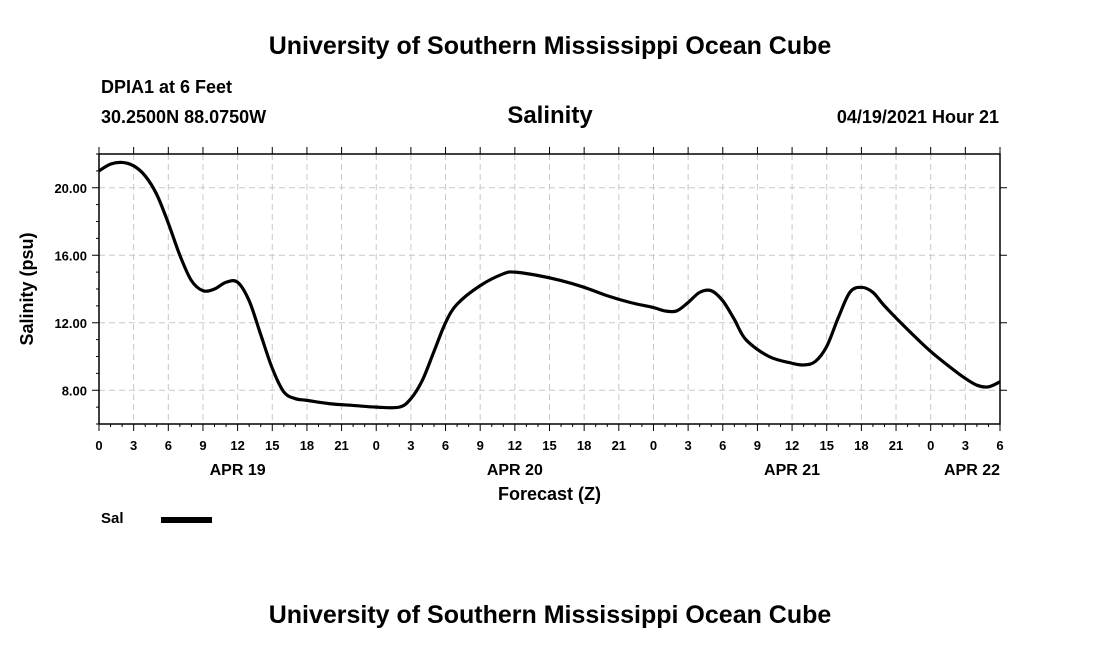 The height and width of the screenshot is (650, 1100). I want to click on legend-line-swatch, so click(186, 520).